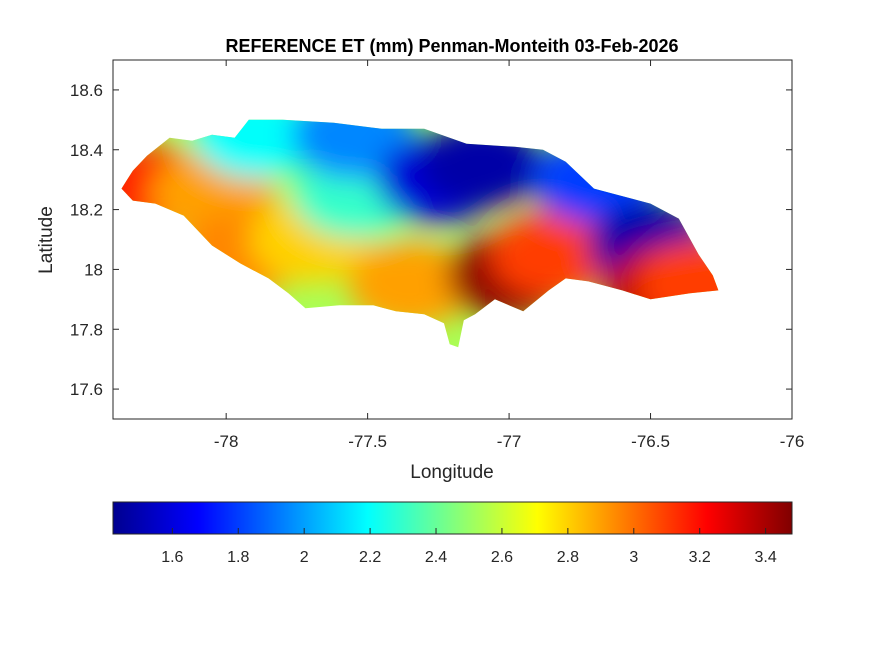  I want to click on colorbar-tick-label: 1.8, so click(238, 557).